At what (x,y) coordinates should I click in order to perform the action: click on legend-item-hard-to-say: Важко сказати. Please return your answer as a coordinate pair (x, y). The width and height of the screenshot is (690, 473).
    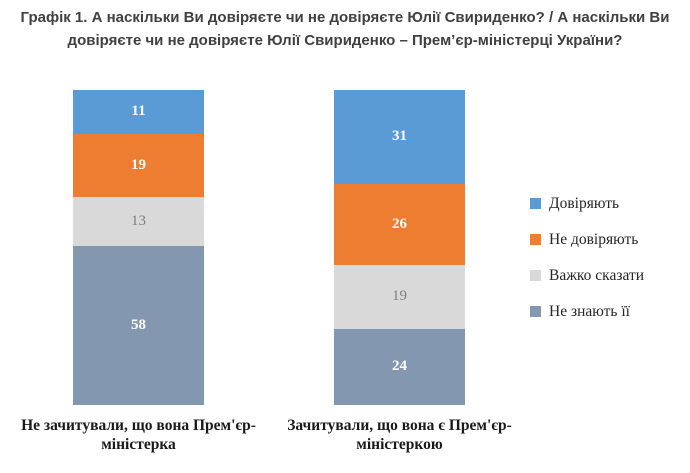
    Looking at the image, I should click on (610, 275).